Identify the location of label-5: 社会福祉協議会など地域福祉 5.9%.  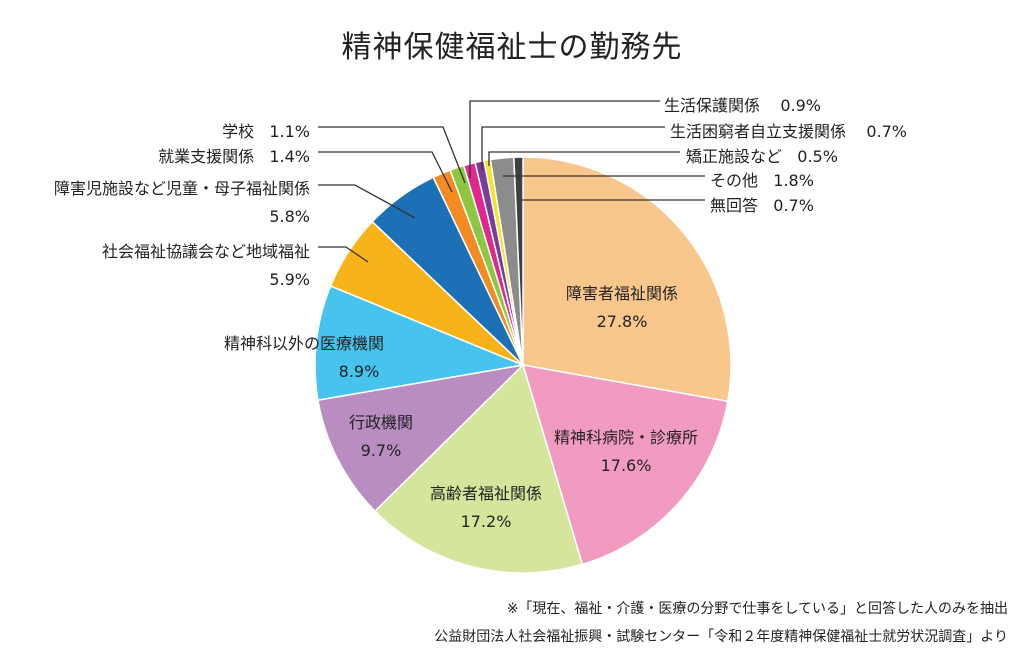
(205, 265).